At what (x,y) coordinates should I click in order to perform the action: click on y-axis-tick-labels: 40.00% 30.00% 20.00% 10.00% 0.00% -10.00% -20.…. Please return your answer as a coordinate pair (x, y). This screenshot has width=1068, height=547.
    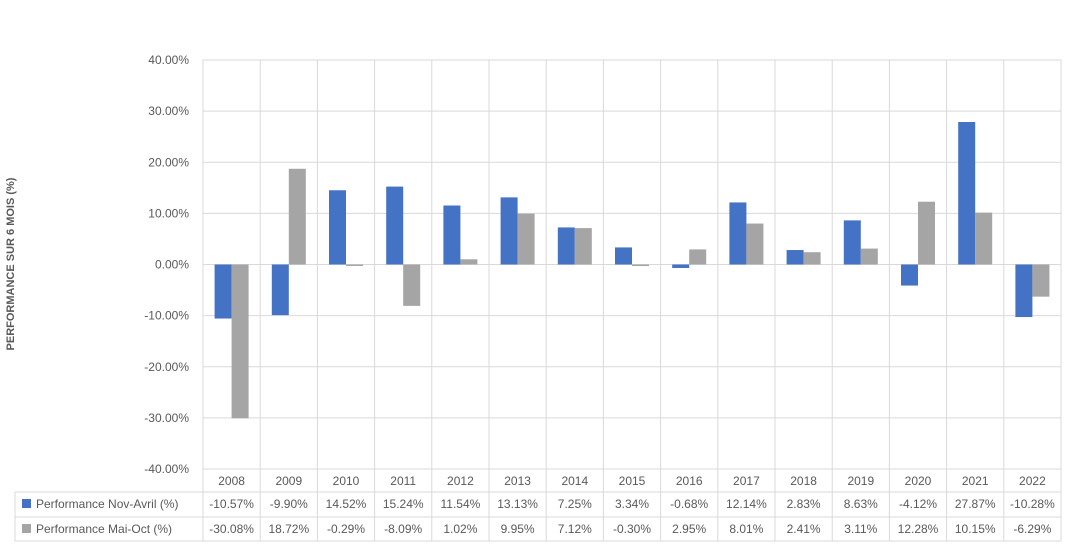
    Looking at the image, I should click on (166, 264).